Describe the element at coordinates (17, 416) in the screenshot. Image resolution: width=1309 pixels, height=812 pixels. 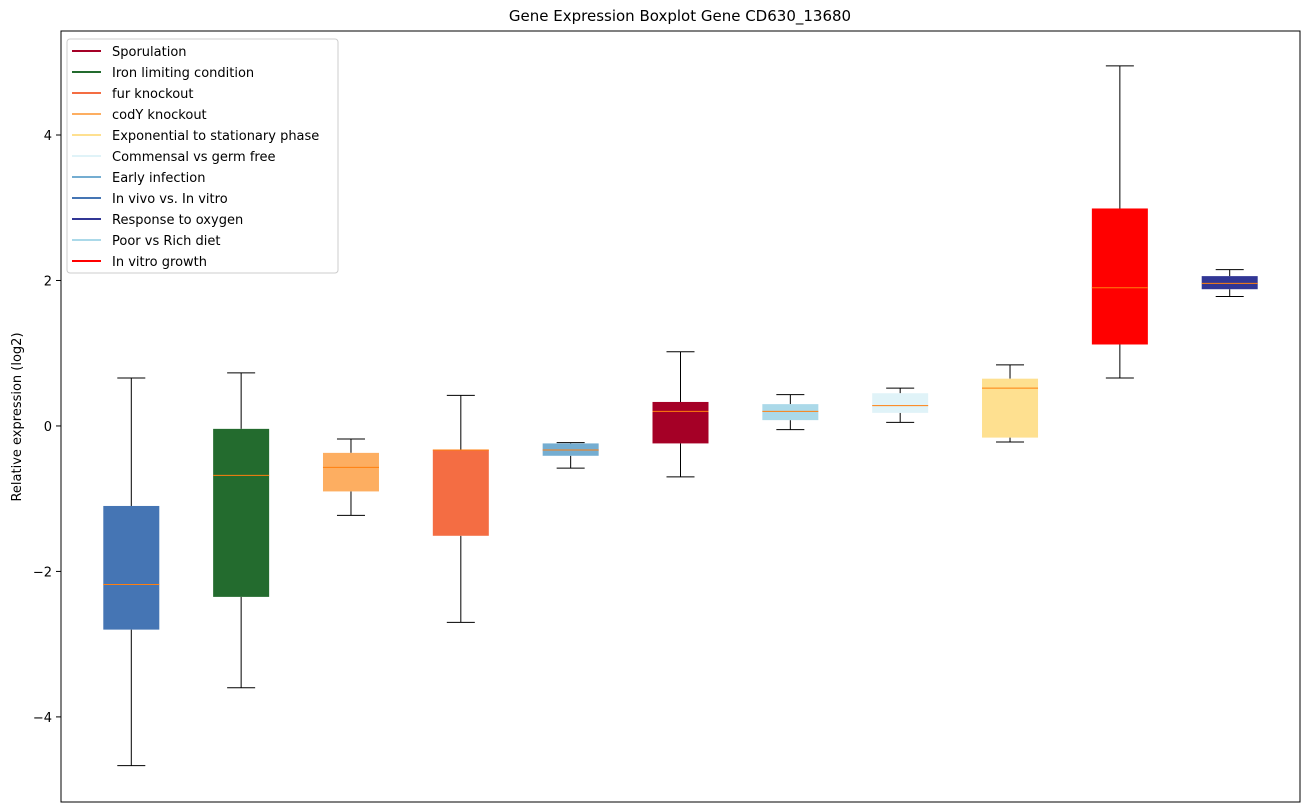
I see `y-axis-label: Relative expression (log2)` at that location.